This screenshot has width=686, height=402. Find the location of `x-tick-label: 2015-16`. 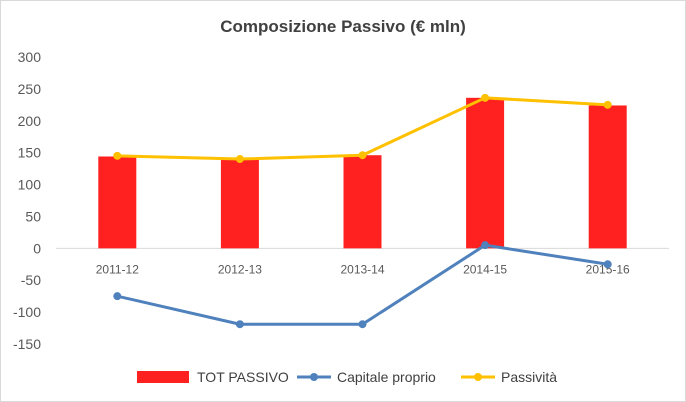

x-tick-label: 2015-16 is located at coordinates (608, 269).